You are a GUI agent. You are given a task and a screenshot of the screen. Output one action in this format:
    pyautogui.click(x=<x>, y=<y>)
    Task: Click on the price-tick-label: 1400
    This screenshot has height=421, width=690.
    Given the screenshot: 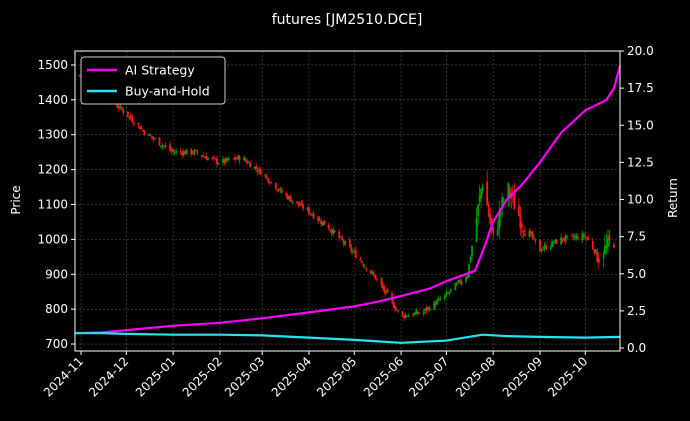 What is the action you would take?
    pyautogui.click(x=52, y=100)
    